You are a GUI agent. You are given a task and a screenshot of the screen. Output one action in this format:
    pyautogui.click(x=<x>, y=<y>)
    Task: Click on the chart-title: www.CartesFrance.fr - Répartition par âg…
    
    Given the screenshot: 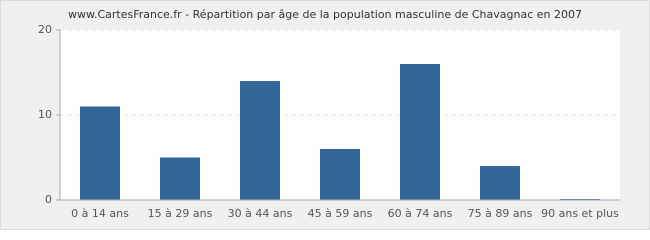 What is the action you would take?
    pyautogui.click(x=325, y=14)
    